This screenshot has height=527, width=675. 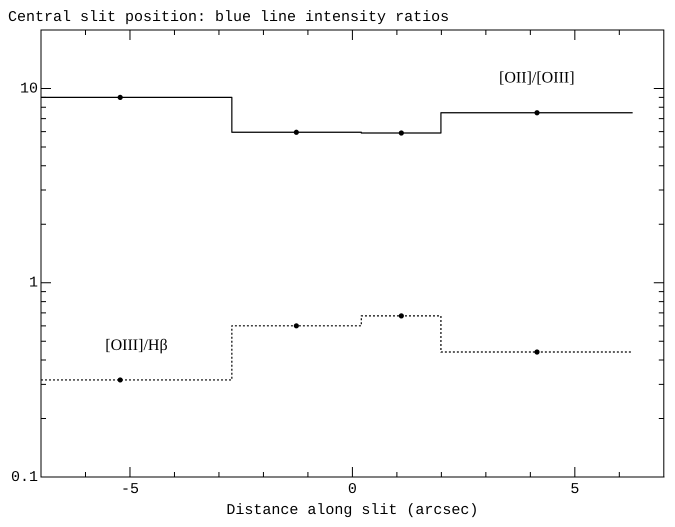 What do you see at coordinates (401, 315) in the screenshot?
I see `point` at bounding box center [401, 315].